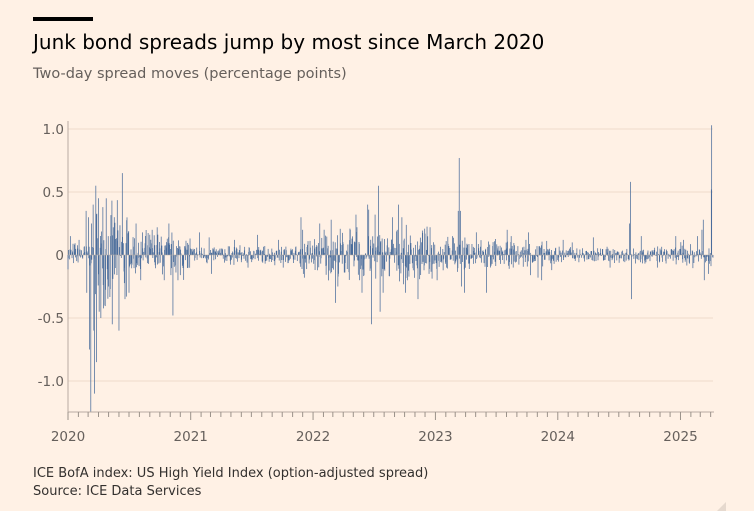 The height and width of the screenshot is (511, 754). I want to click on x-tick-label: 2024, so click(558, 437).